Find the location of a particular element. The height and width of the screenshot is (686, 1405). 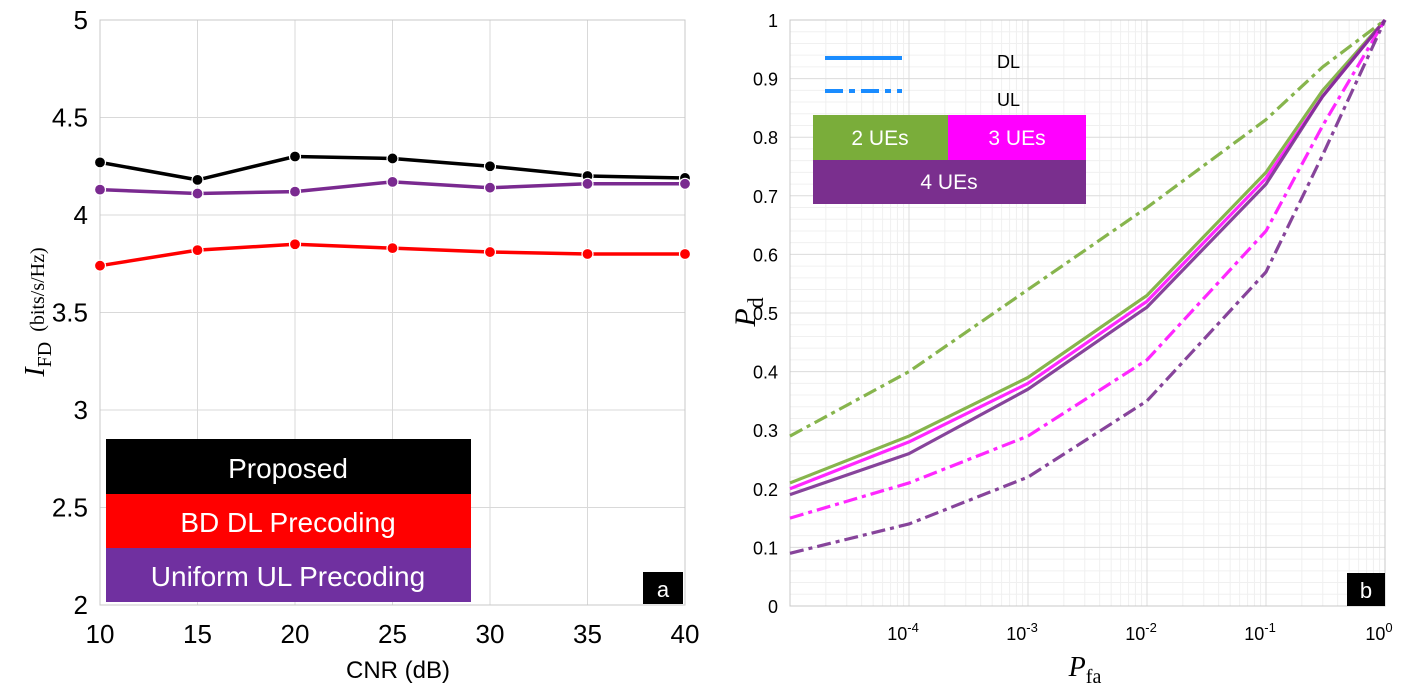

svg-text:IFD(bits/s/Hz): IFD (bits/s/Hz) is located at coordinates (38, 312).